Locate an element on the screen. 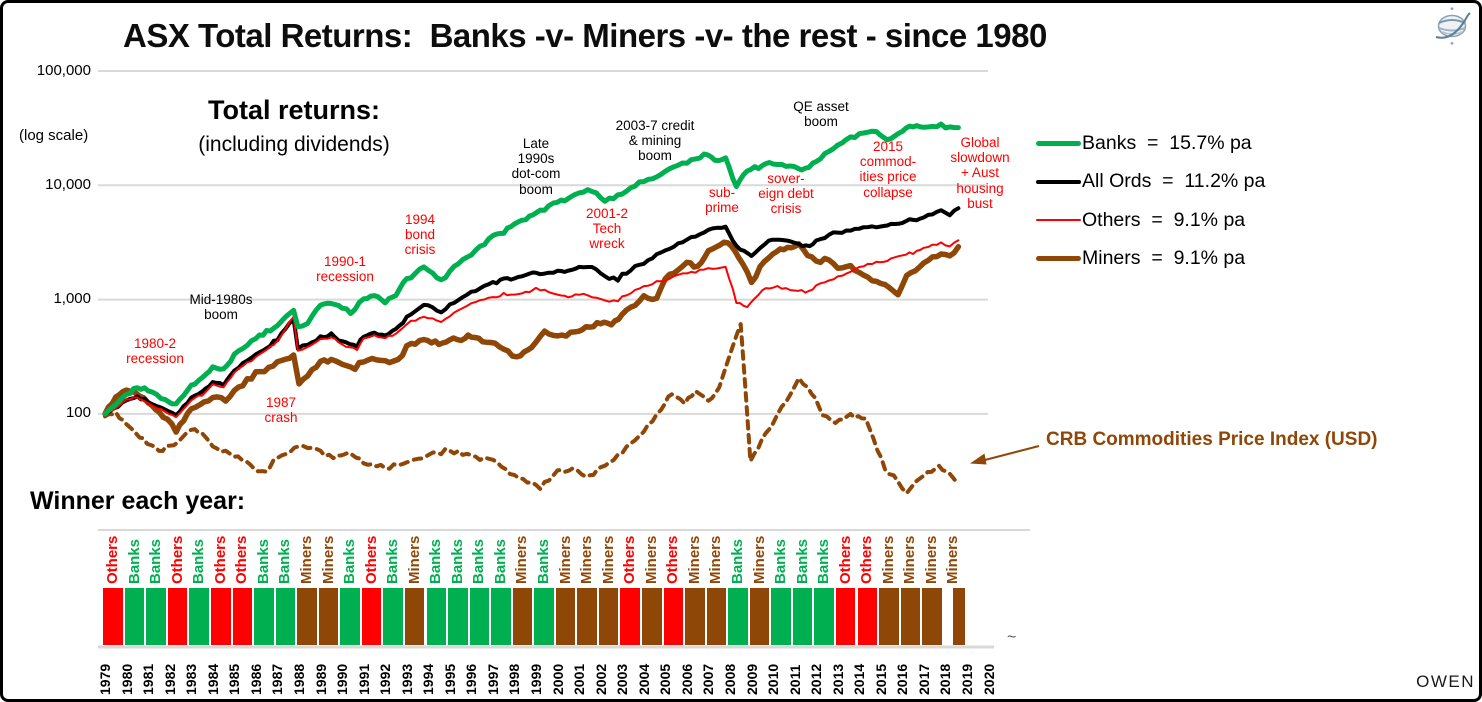  year-tick-1995: 1995 is located at coordinates (449, 679).